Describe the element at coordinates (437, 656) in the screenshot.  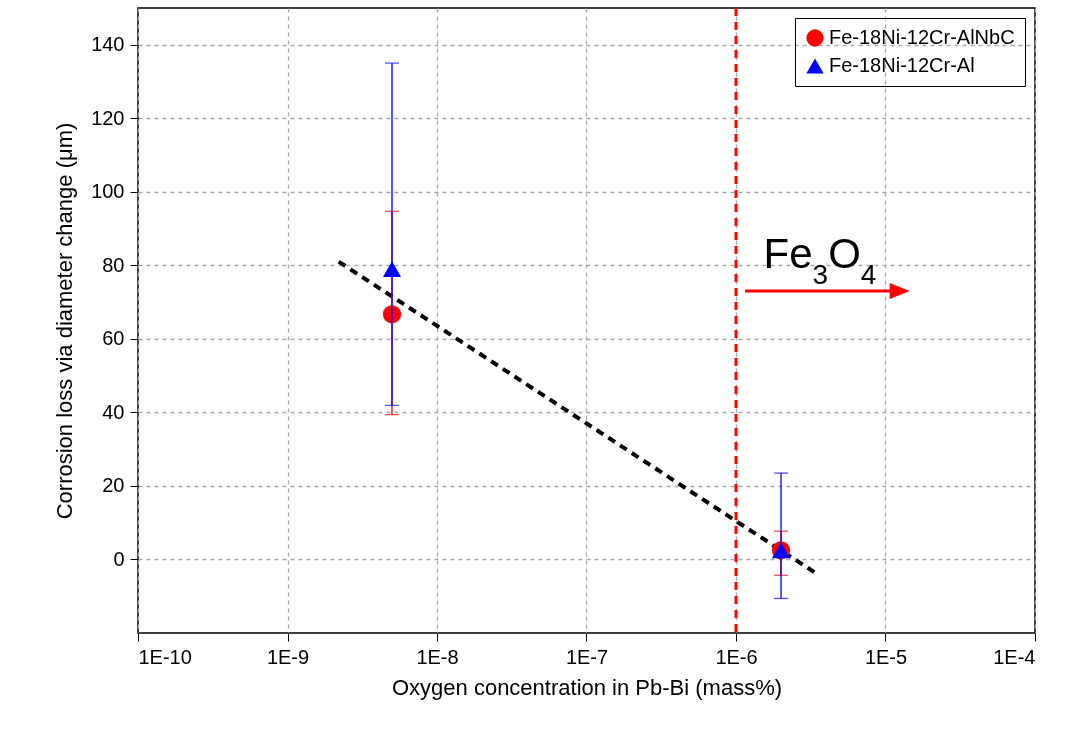
I see `x-tick-label: 1E-8` at that location.